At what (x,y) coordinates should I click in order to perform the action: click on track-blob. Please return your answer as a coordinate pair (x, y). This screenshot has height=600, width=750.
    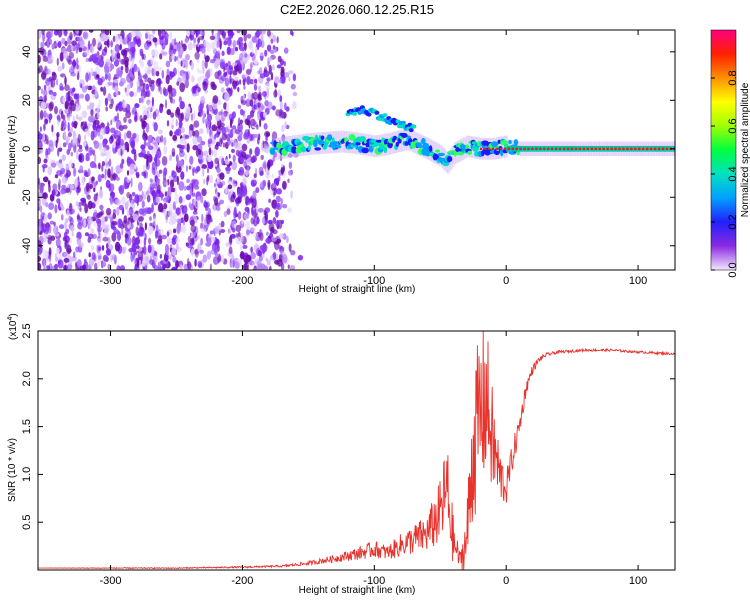
    Looking at the image, I should click on (365, 150).